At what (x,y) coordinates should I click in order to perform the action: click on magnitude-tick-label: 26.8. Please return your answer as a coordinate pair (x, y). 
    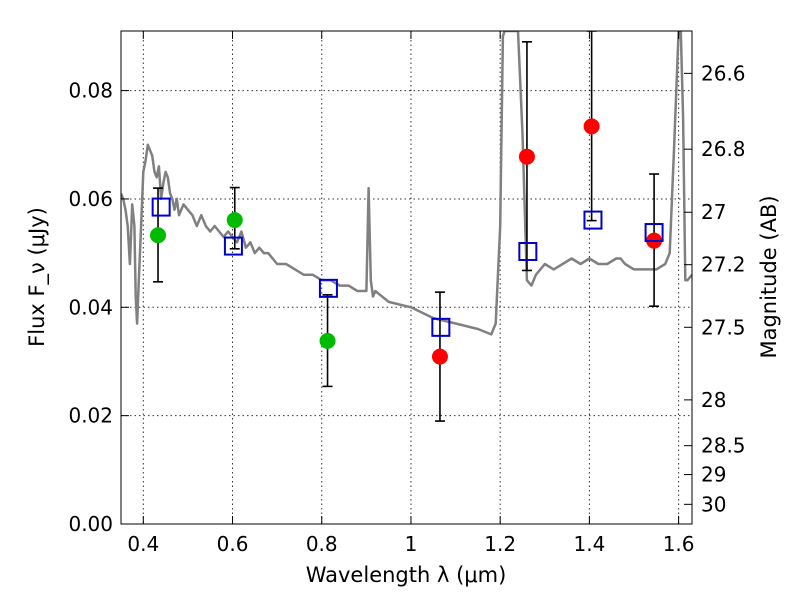
    Looking at the image, I should click on (723, 149).